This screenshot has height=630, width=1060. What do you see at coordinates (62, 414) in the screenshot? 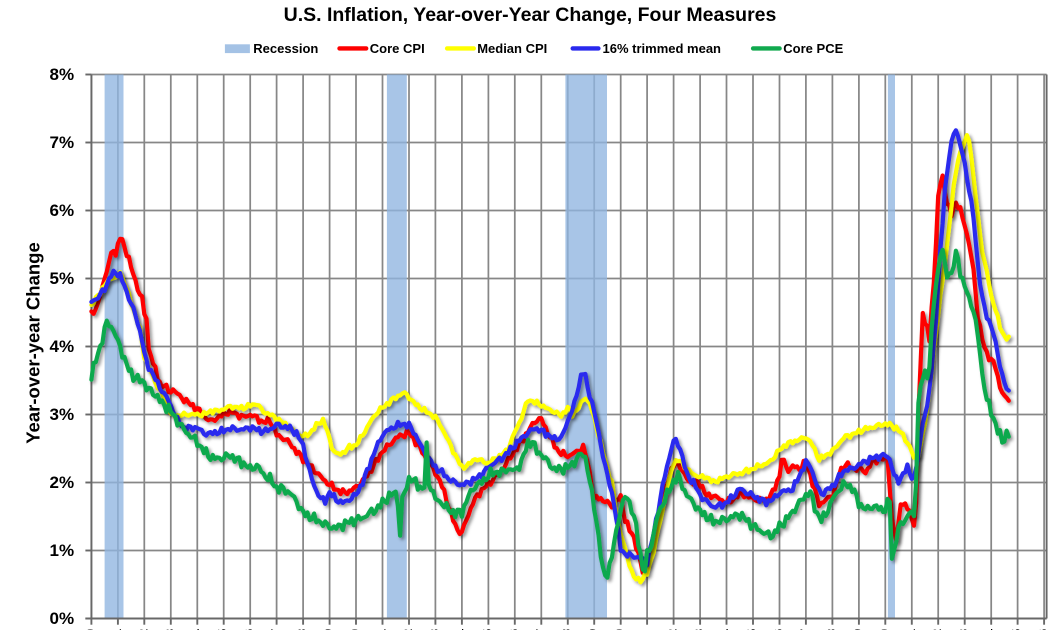
I see `svg-text: 3%` at bounding box center [62, 414].